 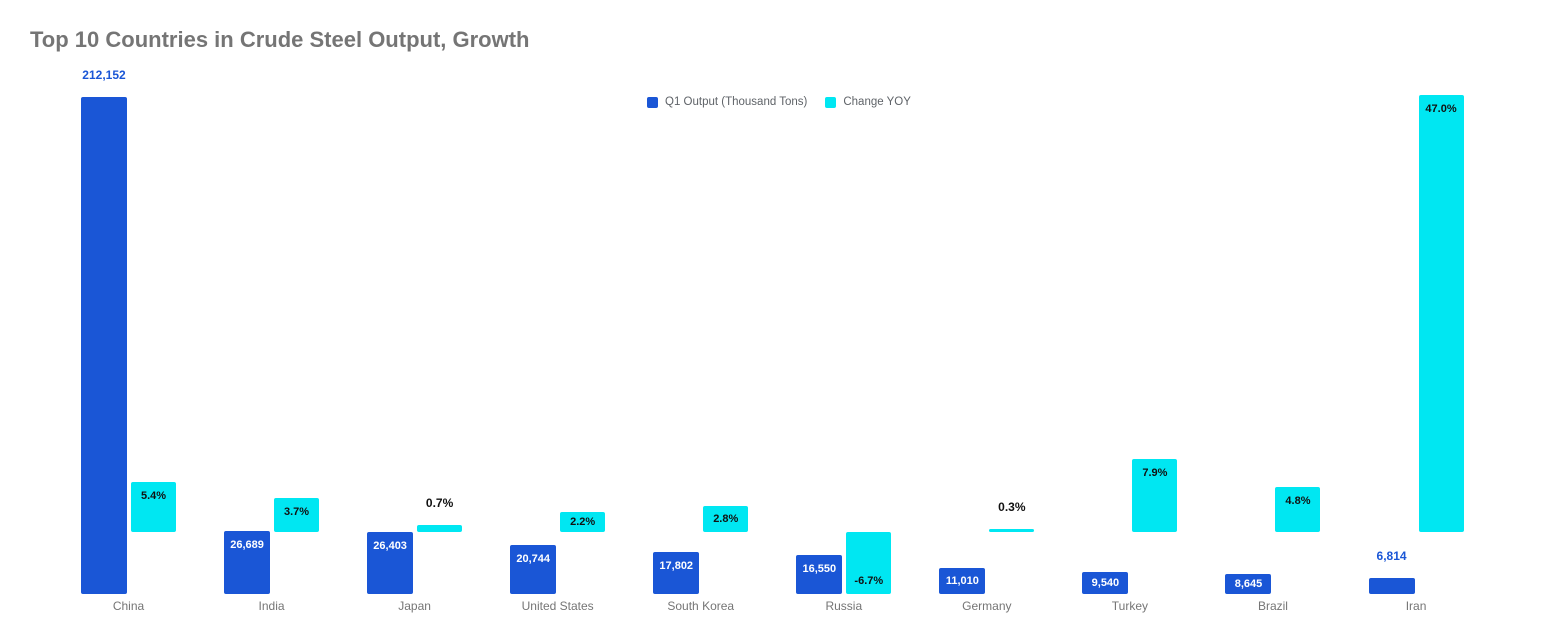 I want to click on legend: Q1 Output (Thousand Tons) Change YOY, so click(x=779, y=102).